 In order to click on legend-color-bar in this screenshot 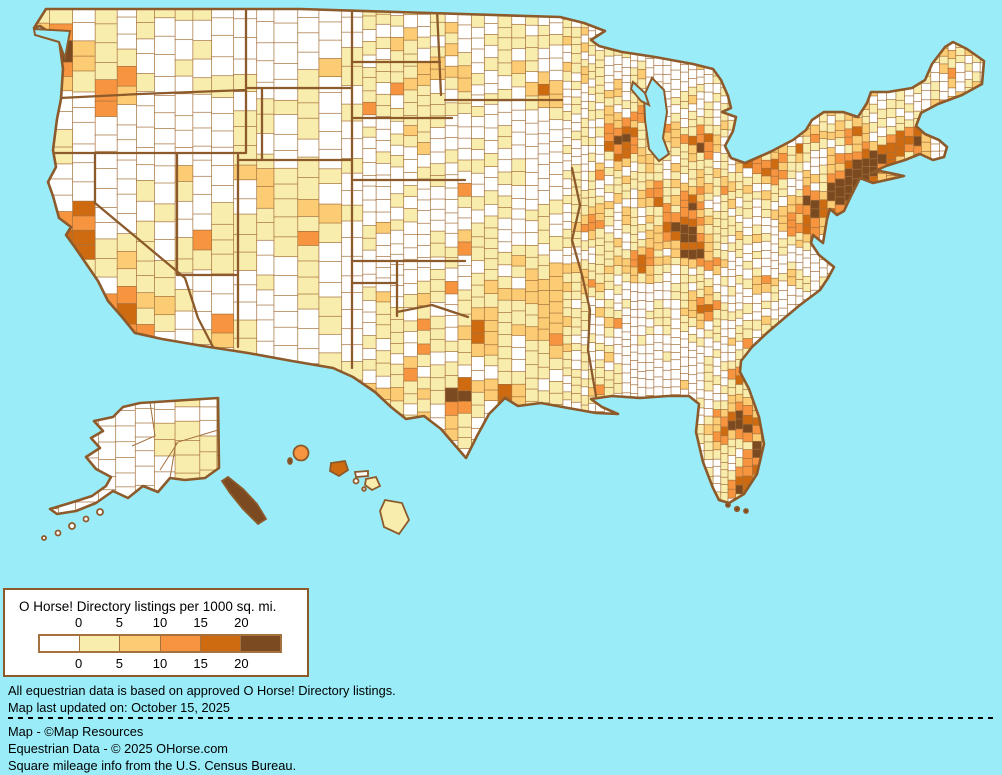, I will do `click(160, 643)`.